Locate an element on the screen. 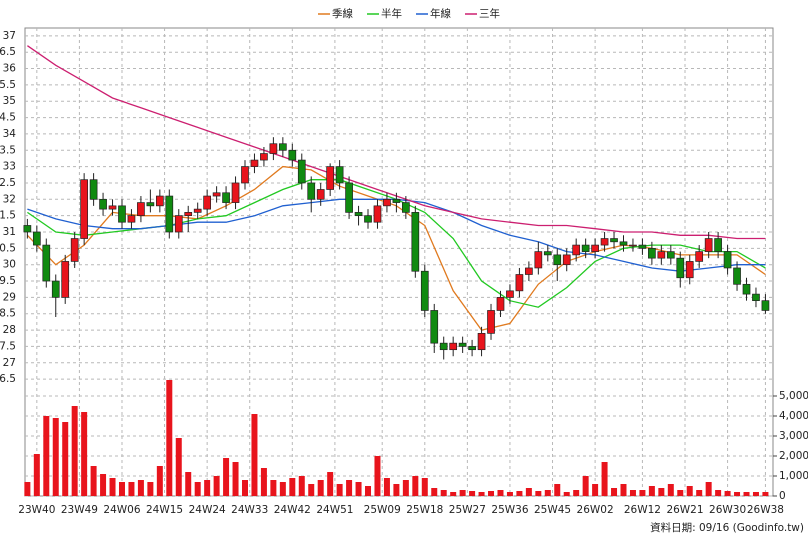  y-tick-label: 37 is located at coordinates (9, 36).